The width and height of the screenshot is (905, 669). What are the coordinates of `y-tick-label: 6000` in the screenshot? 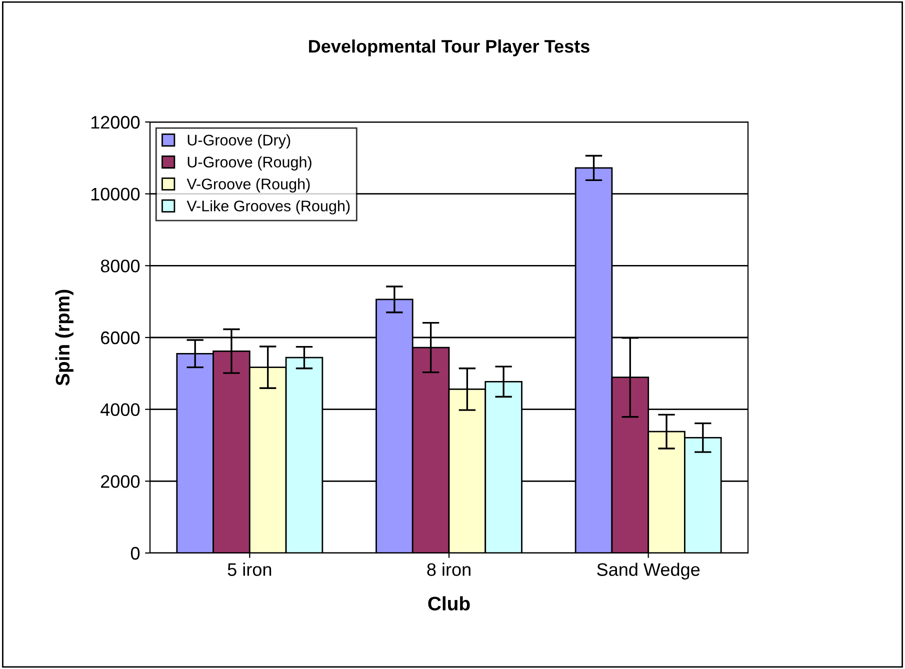 It's located at (120, 337).